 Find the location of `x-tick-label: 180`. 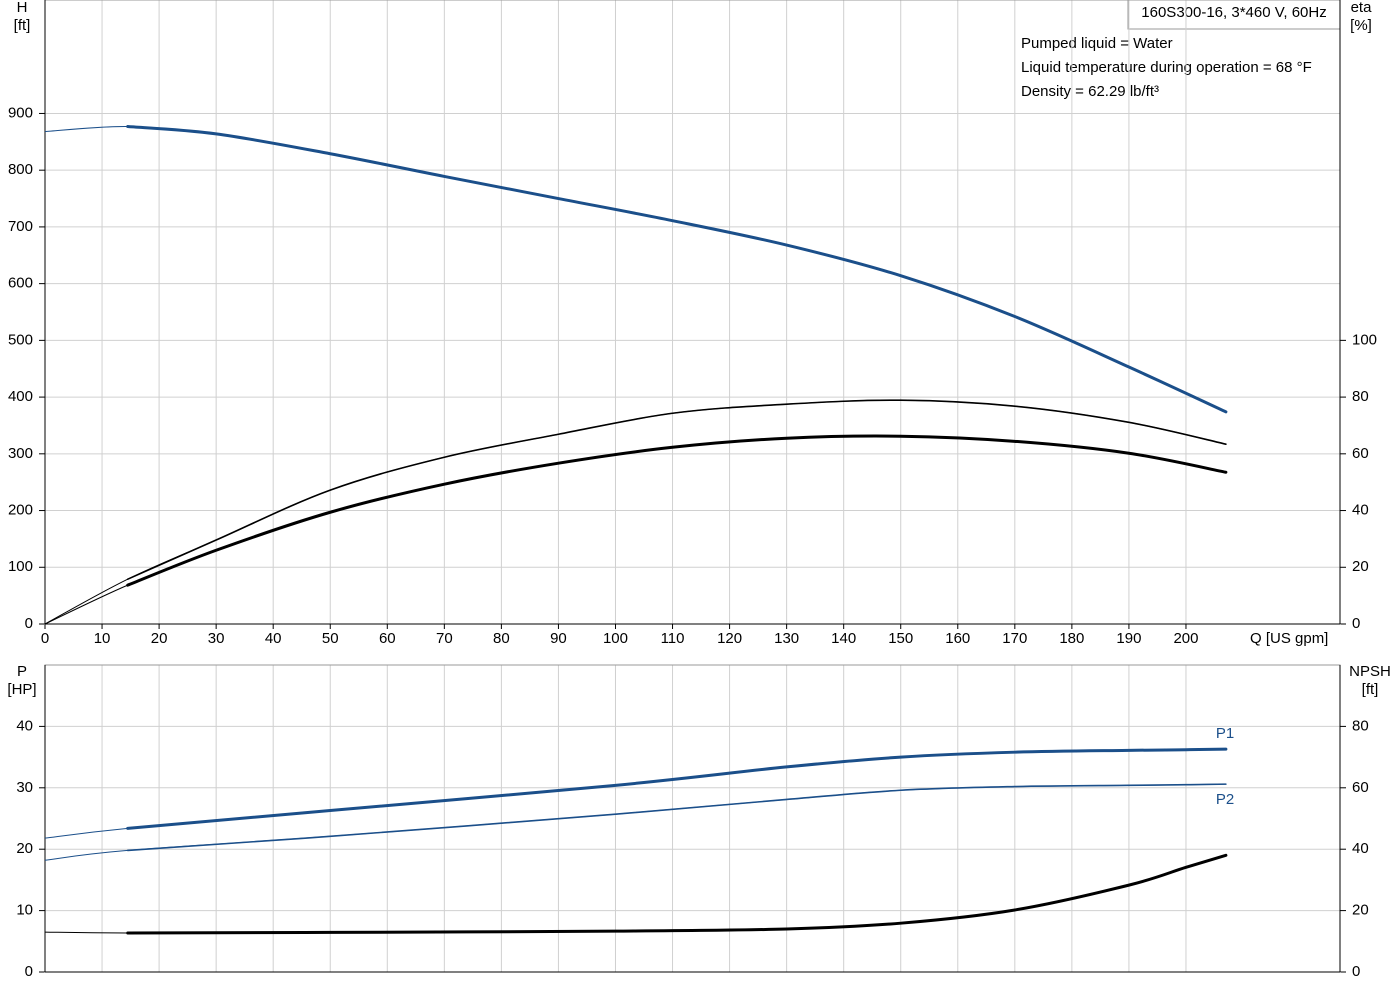

x-tick-label: 180 is located at coordinates (1071, 638).